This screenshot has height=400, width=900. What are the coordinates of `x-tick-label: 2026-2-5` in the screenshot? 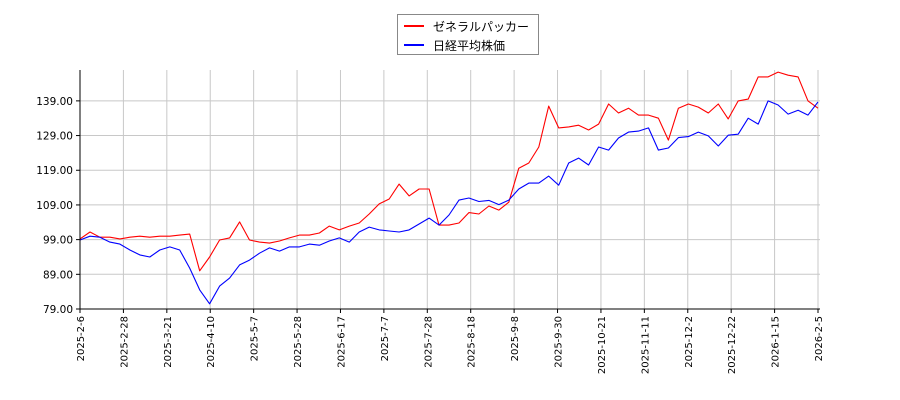 It's located at (819, 338).